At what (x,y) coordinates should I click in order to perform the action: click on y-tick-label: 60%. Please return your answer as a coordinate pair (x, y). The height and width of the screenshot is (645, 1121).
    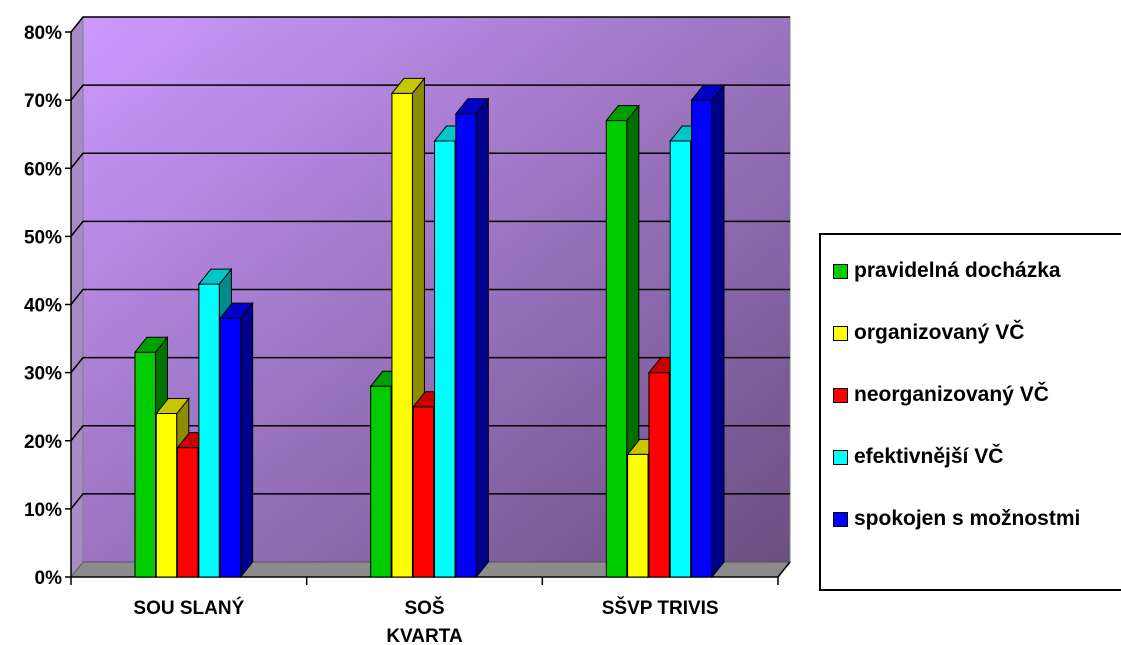
    Looking at the image, I should click on (43, 169).